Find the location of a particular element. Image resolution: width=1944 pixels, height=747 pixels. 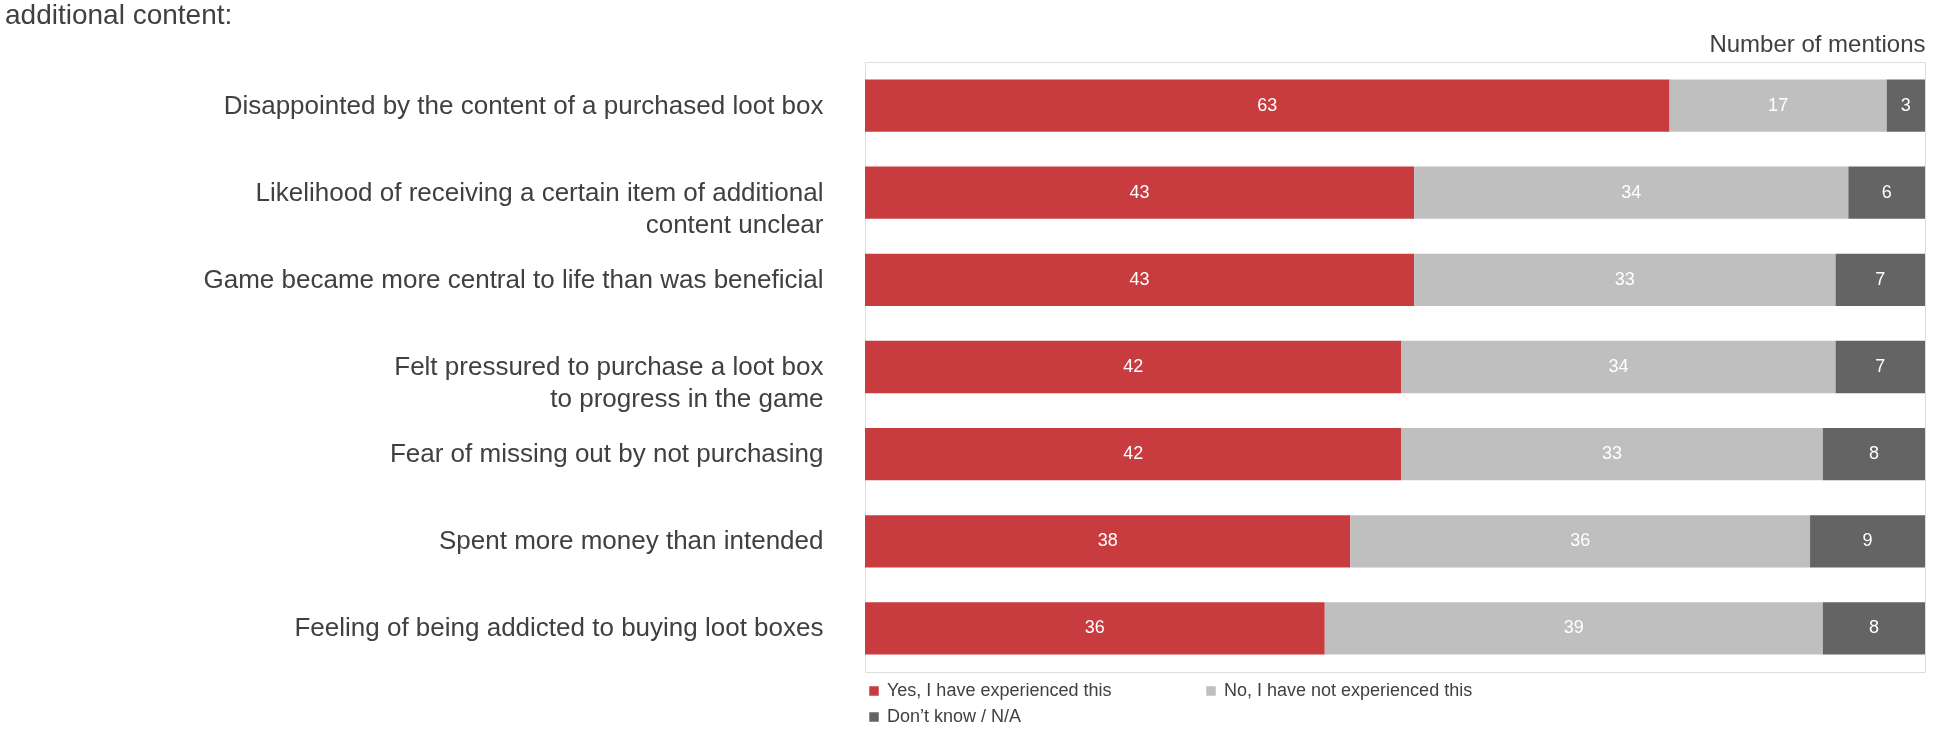

y-tick-label: Feeling of being addicted to buying loot boxes is located at coordinates (559, 627).